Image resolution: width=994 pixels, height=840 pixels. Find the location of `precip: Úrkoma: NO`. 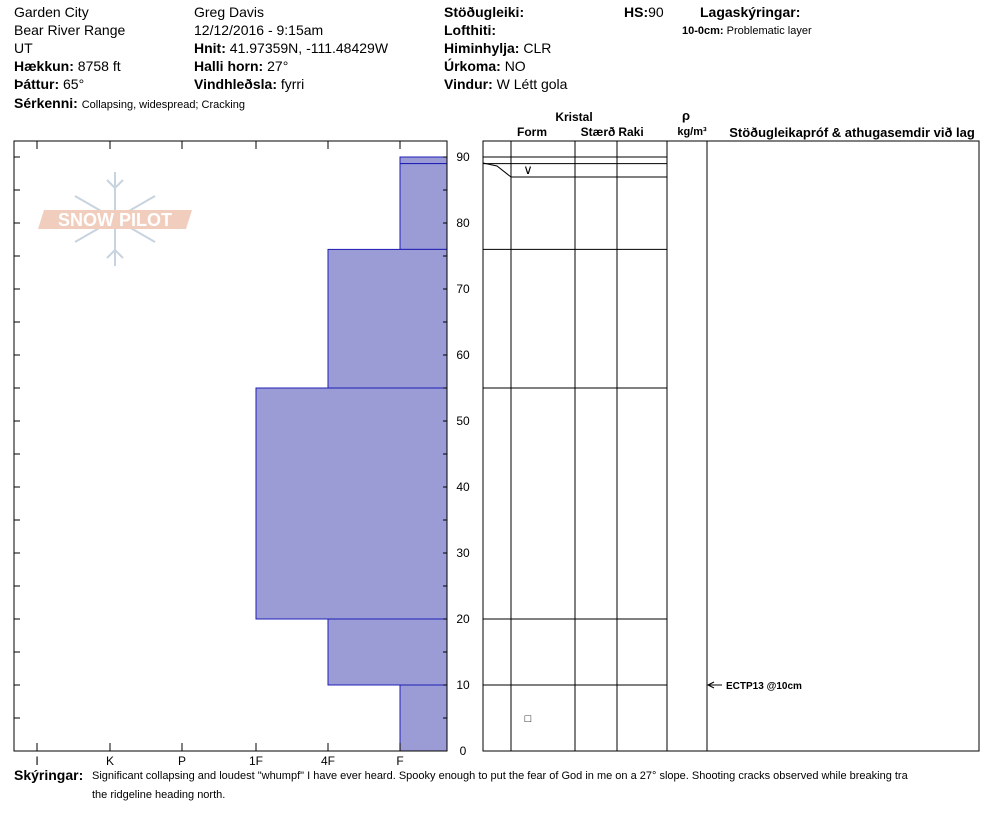

precip: Úrkoma: NO is located at coordinates (485, 66).